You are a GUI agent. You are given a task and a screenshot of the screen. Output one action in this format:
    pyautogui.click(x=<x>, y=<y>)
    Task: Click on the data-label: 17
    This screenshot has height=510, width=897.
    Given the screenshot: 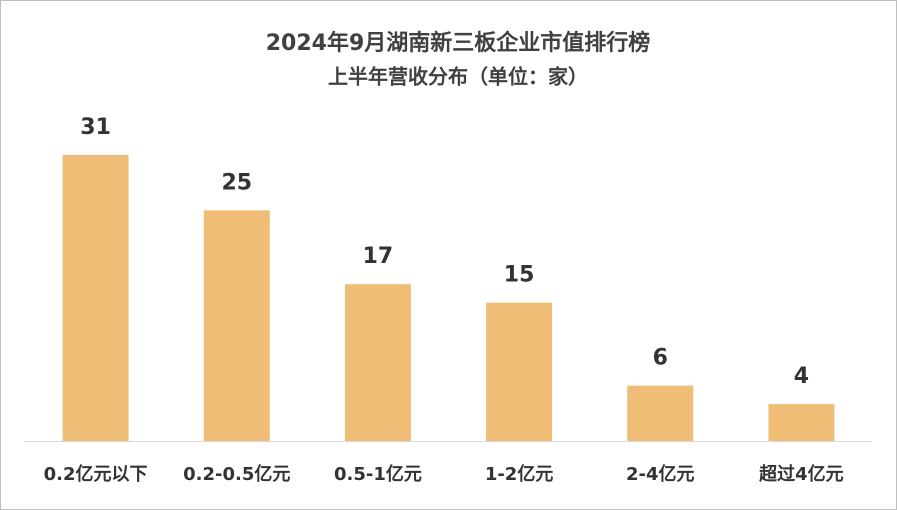 What is the action you would take?
    pyautogui.click(x=378, y=256)
    